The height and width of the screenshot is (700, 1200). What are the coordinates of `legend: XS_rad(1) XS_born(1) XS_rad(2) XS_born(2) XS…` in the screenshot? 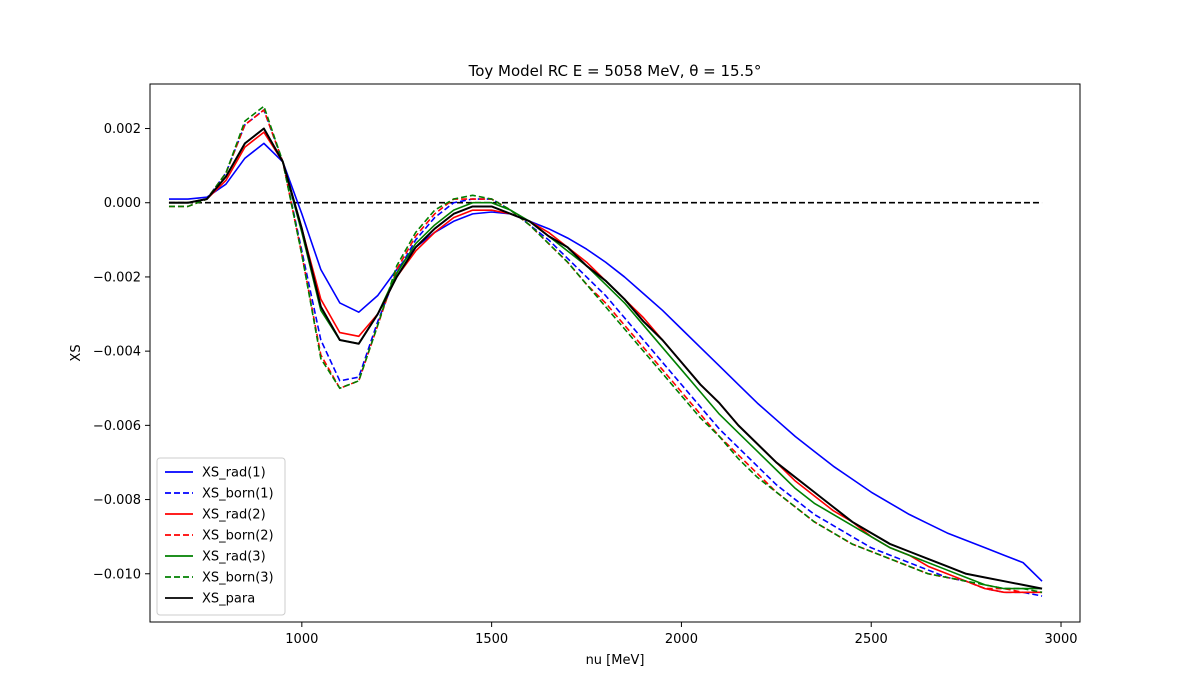 It's located at (221, 536).